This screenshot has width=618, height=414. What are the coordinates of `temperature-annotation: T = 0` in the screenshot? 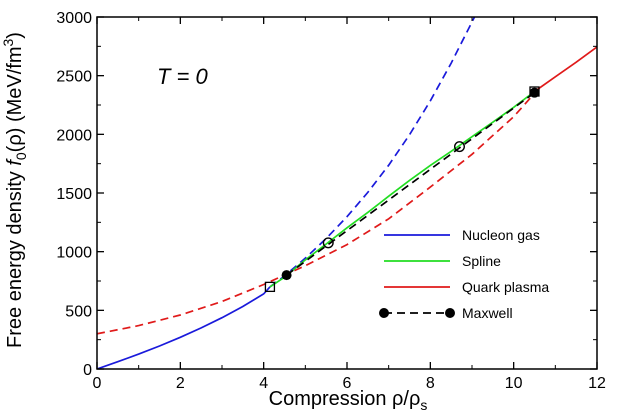 It's located at (183, 76).